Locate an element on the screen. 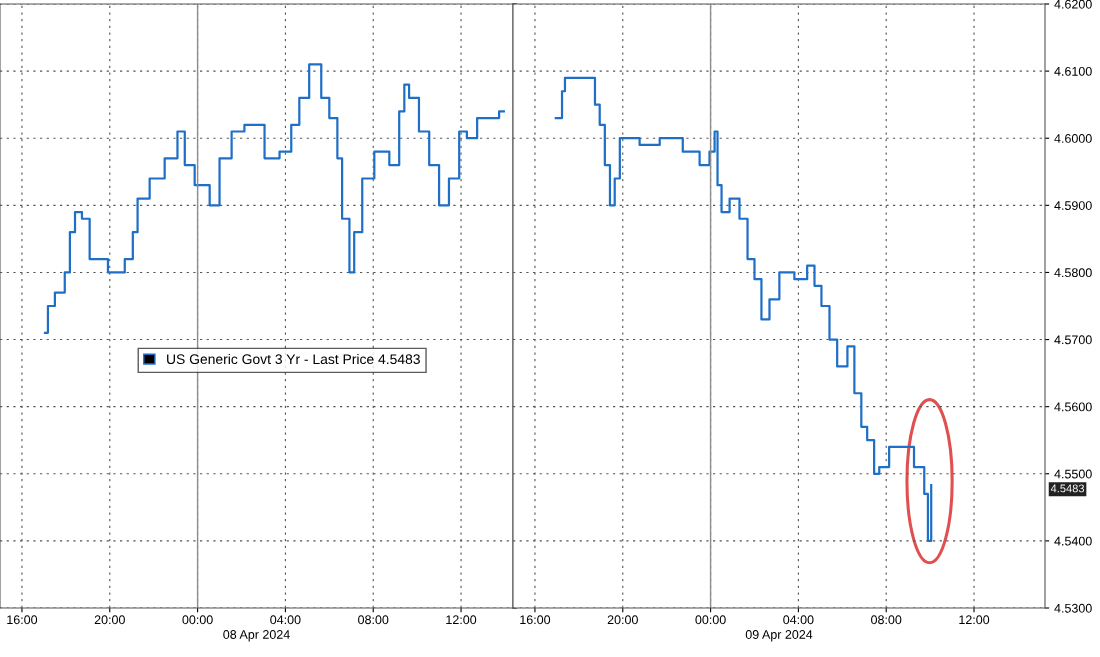  y-tick-label: 4.6000 is located at coordinates (1073, 138).